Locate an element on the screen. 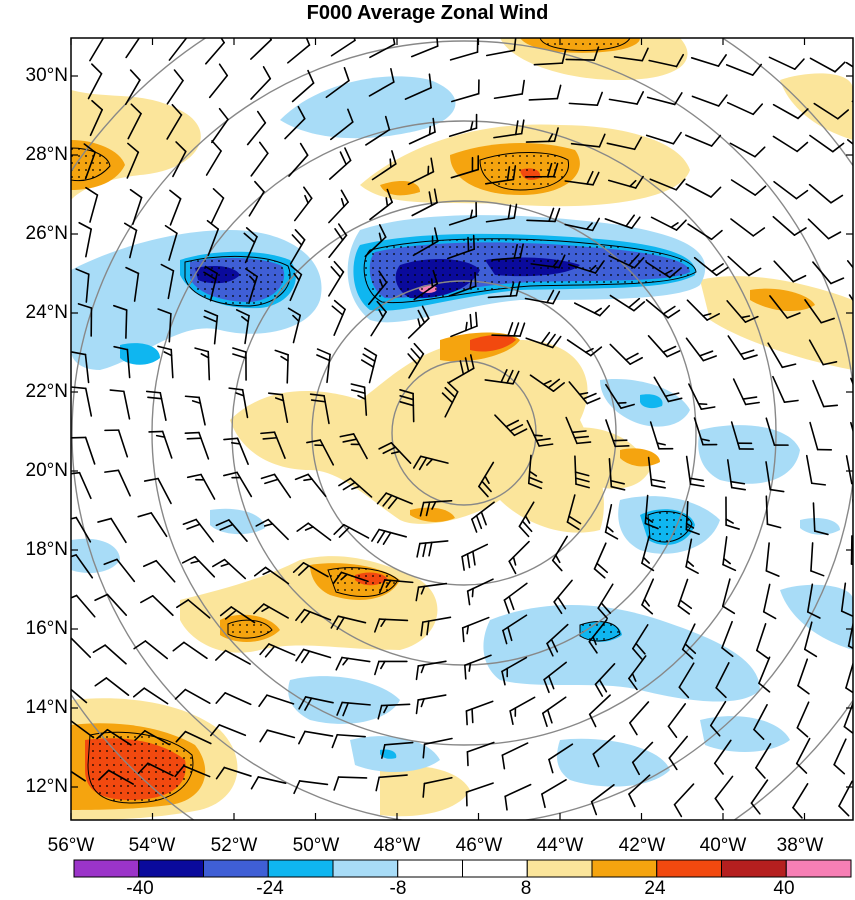 This screenshot has width=855, height=900. colorbar-label: 40 is located at coordinates (784, 888).